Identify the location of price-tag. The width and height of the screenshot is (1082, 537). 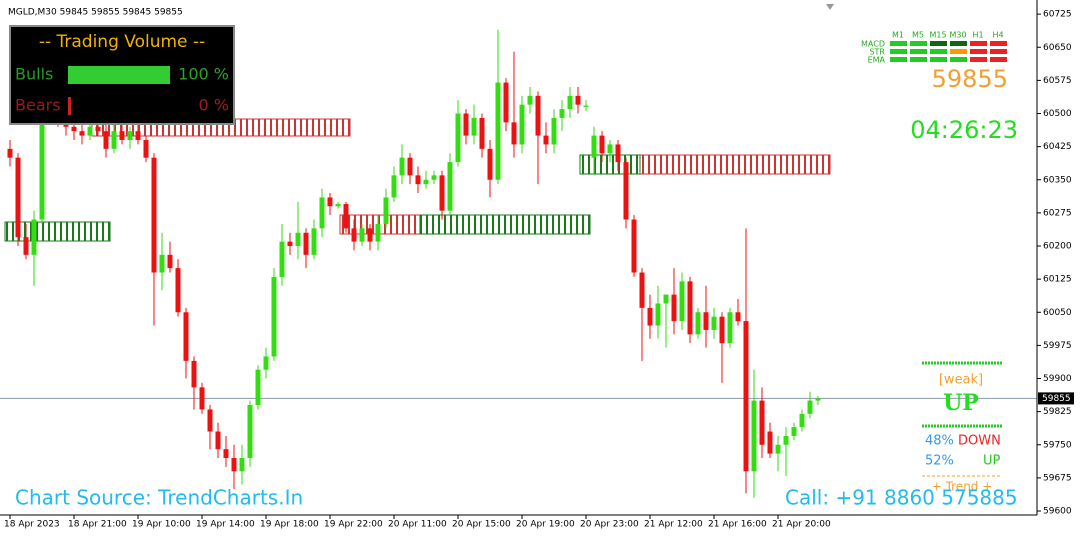
(1056, 398).